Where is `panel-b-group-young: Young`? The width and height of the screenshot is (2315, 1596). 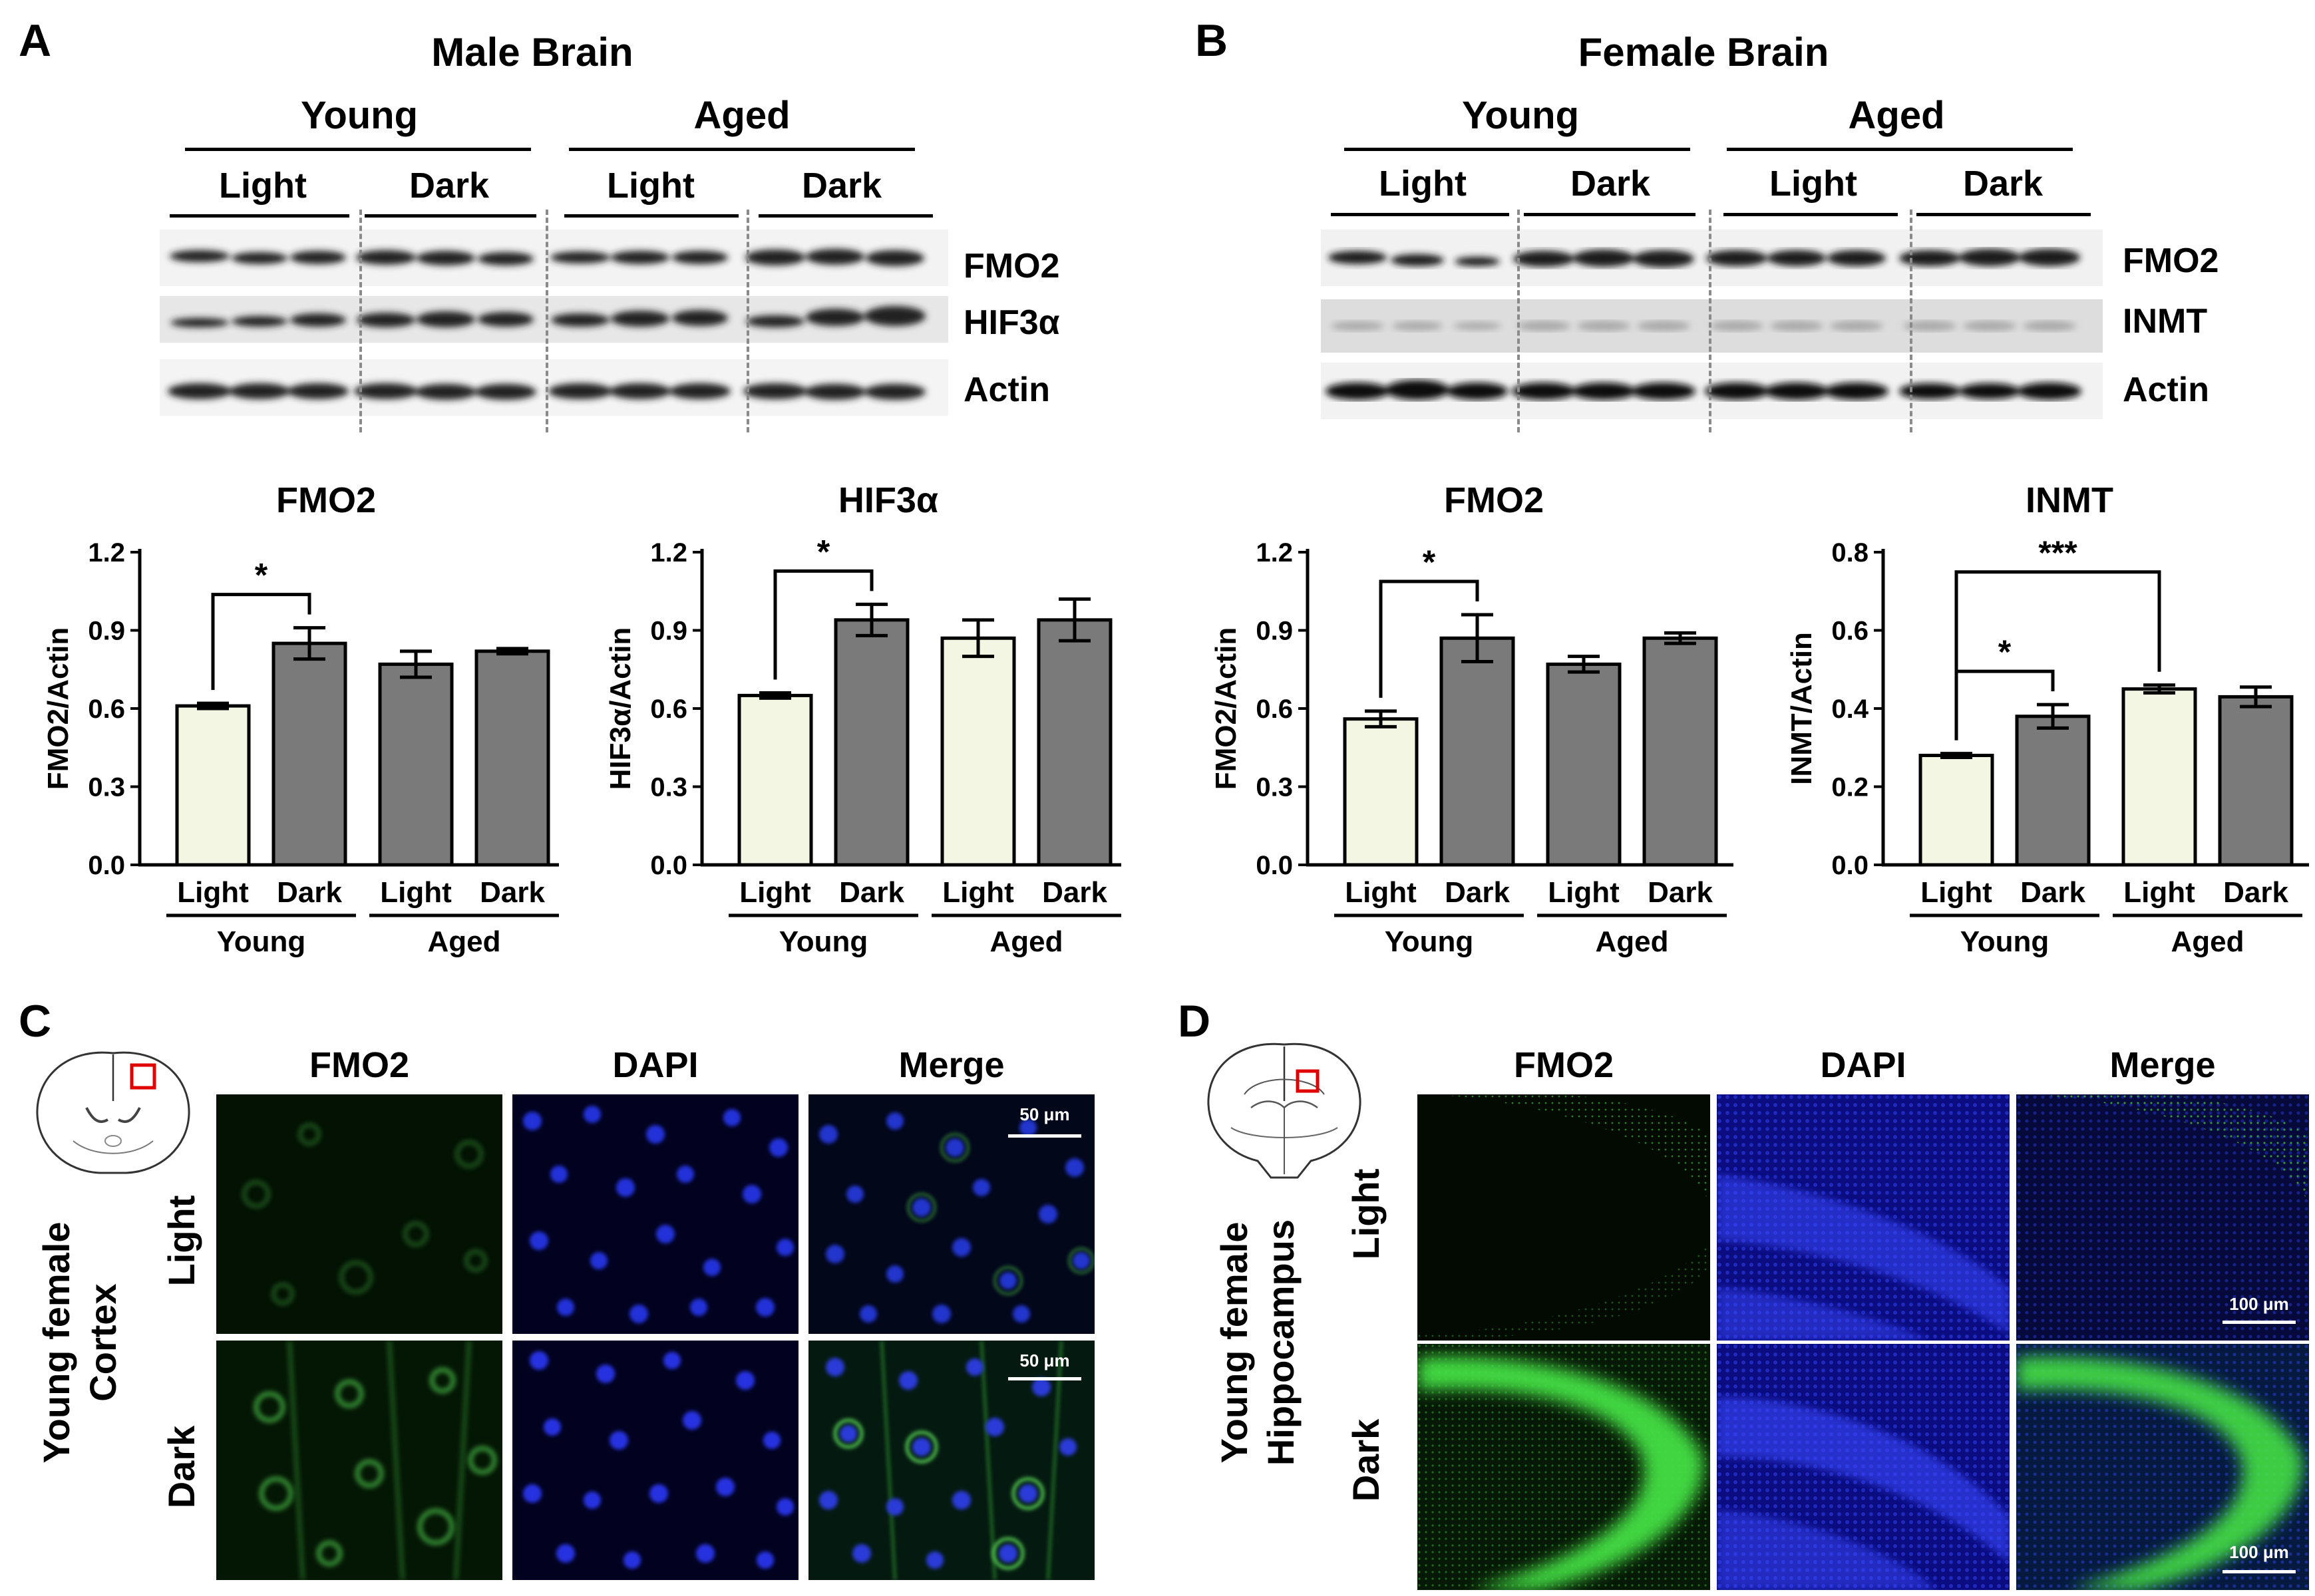
panel-b-group-young: Young is located at coordinates (1521, 115).